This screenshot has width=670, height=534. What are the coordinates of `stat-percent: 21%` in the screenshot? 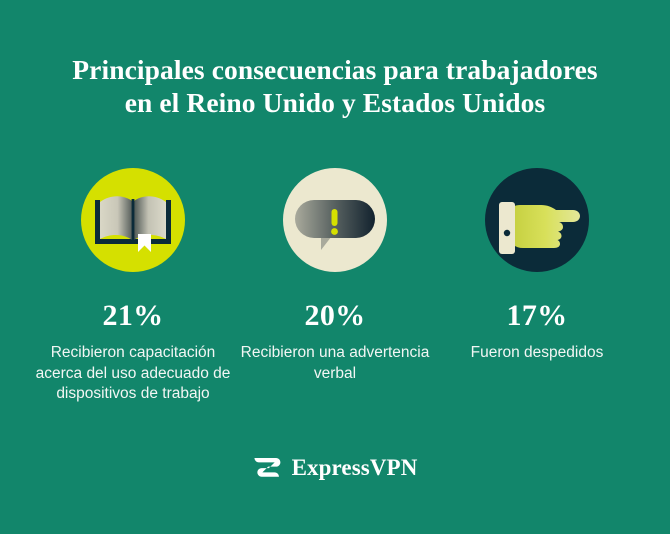 It's located at (133, 315).